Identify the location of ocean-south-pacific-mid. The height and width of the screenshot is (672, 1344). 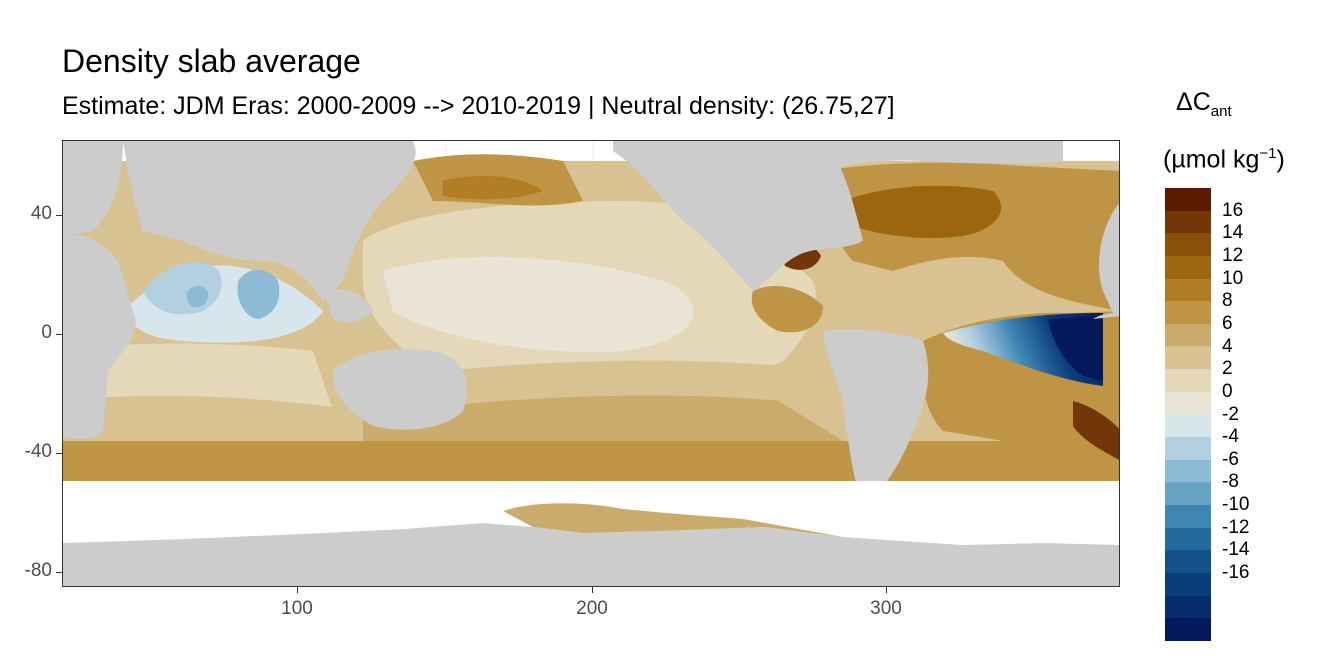
(613, 383).